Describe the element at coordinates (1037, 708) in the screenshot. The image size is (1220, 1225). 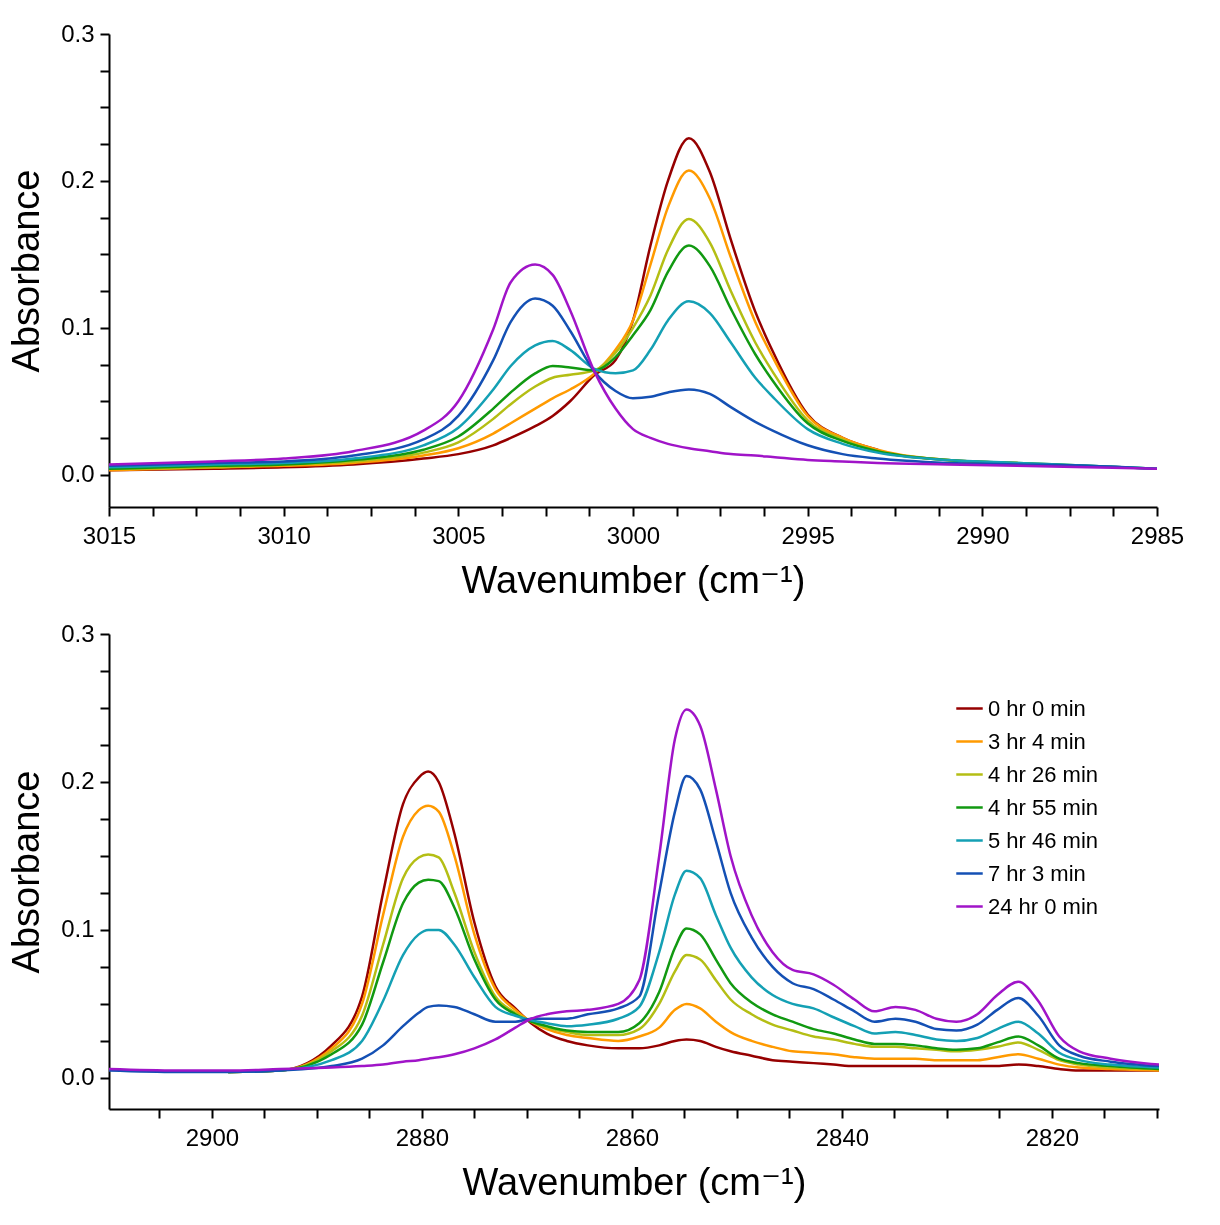
I see `legend-label: 0 hr 0 min` at that location.